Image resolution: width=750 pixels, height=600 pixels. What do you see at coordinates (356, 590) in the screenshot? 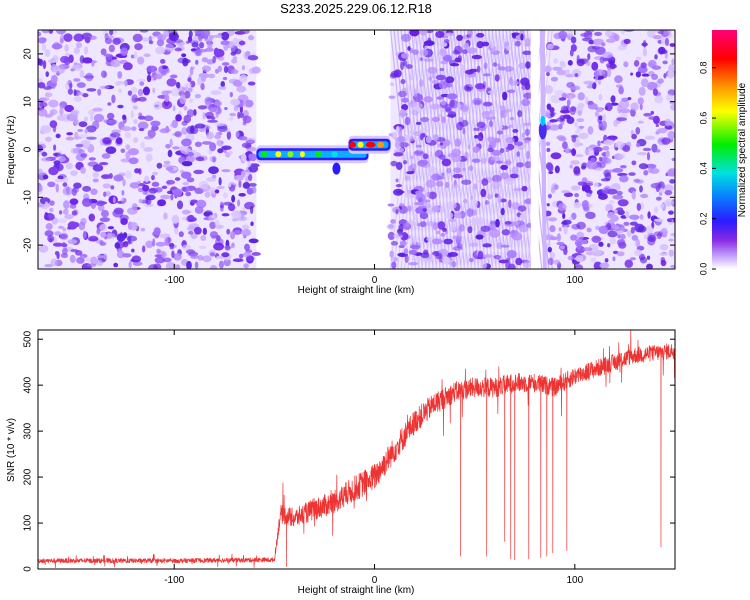
I see `snr-x-label: Height of straight line (km)` at bounding box center [356, 590].